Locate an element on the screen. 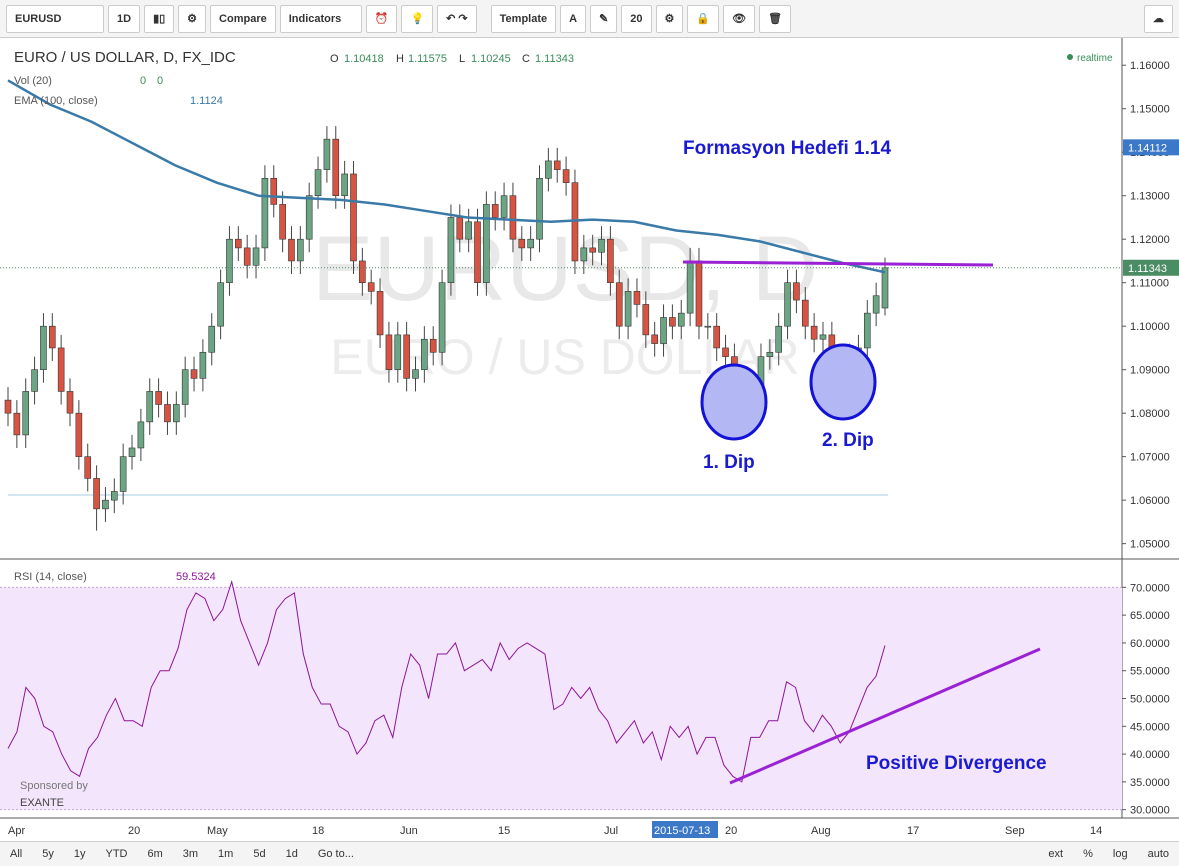 This screenshot has width=1179, height=866. price-tag-label: 1.11343 is located at coordinates (1147, 269).